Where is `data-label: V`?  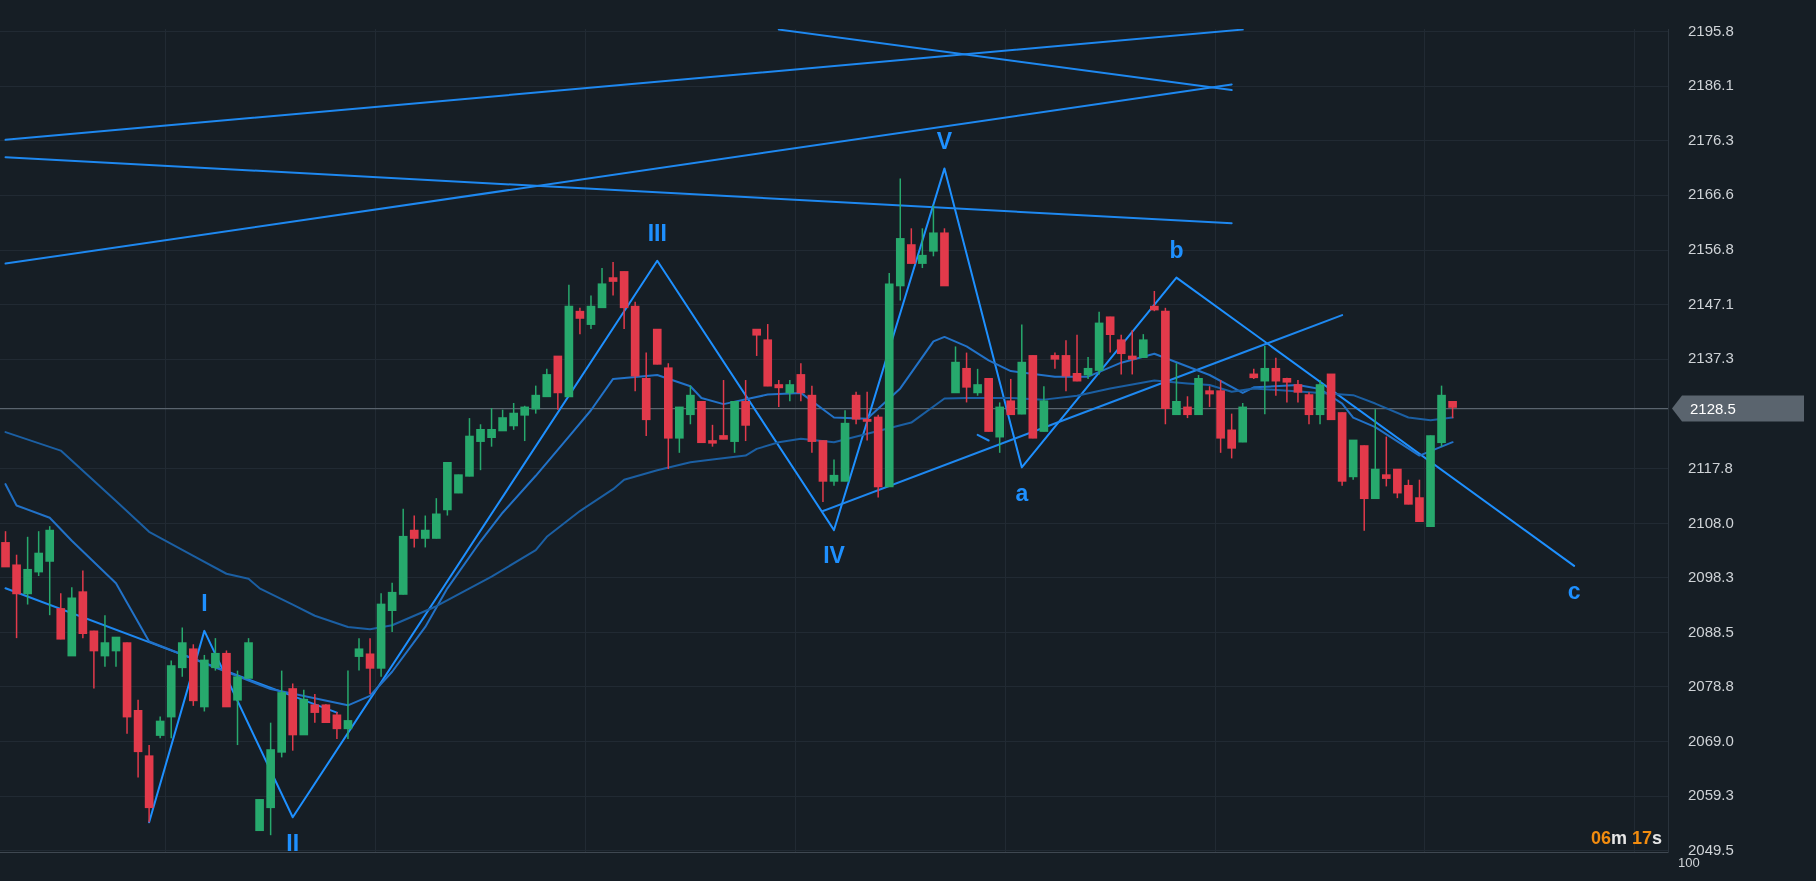
data-label: V is located at coordinates (944, 140).